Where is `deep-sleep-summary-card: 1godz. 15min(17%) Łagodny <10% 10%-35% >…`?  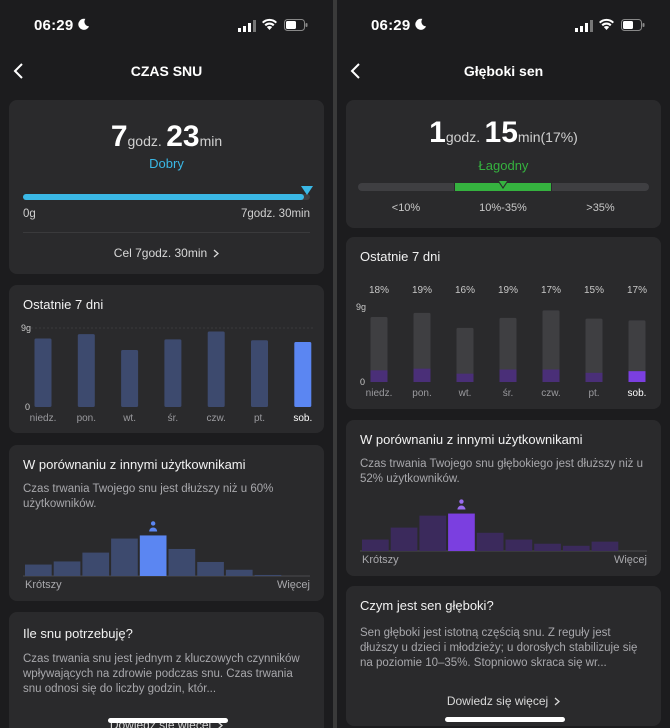 deep-sleep-summary-card: 1godz. 15min(17%) Łagodny <10% 10%-35% >… is located at coordinates (503, 164).